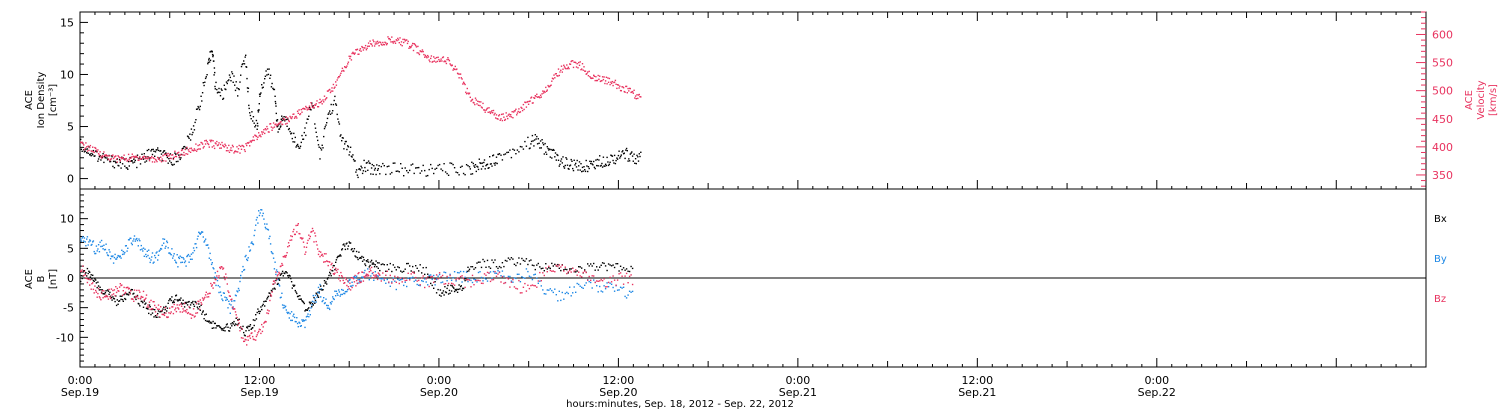 This screenshot has height=410, width=1500. Describe the element at coordinates (1440, 219) in the screenshot. I see `legend-bx: Bx` at that location.